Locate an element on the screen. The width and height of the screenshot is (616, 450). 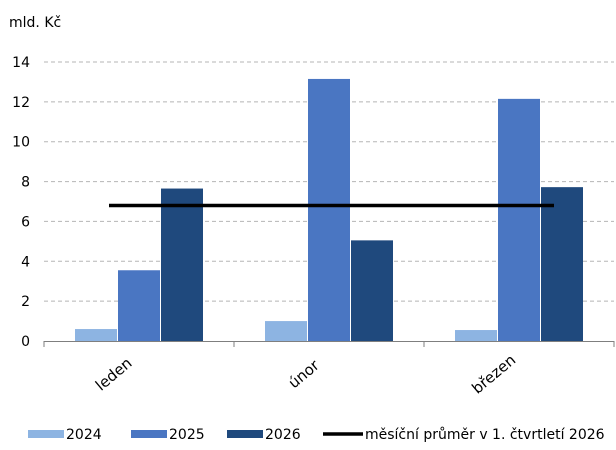
x-axis is located at coordinates (329, 344).